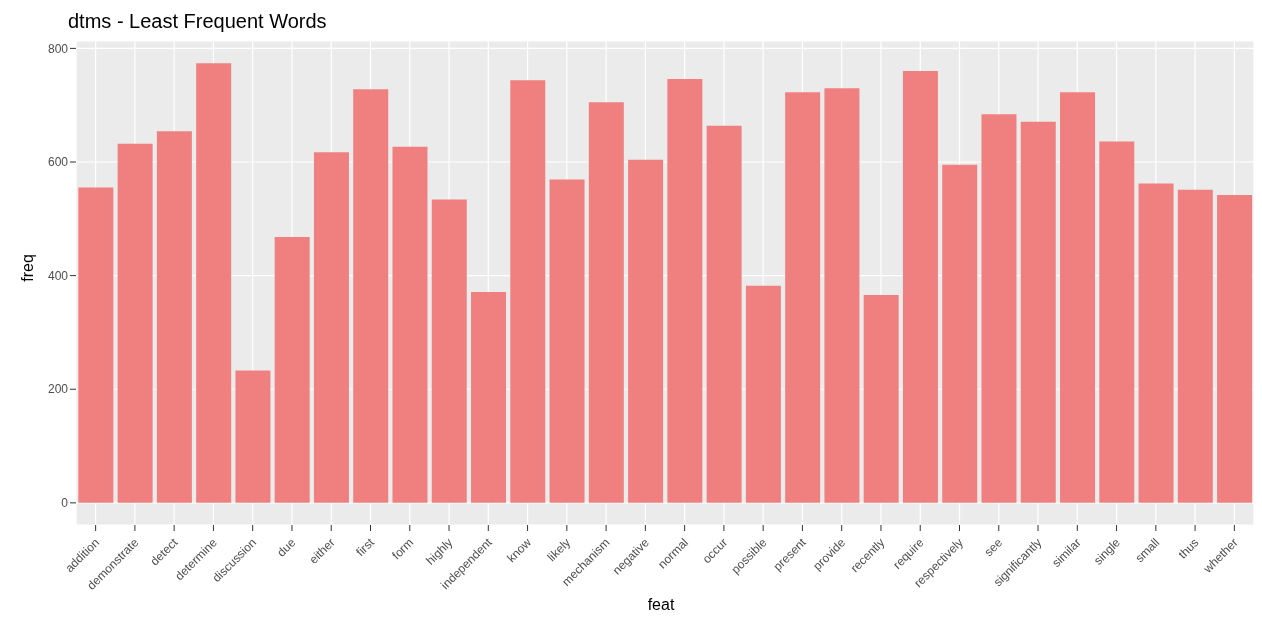  I want to click on x-tick-label: thus, so click(1188, 548).